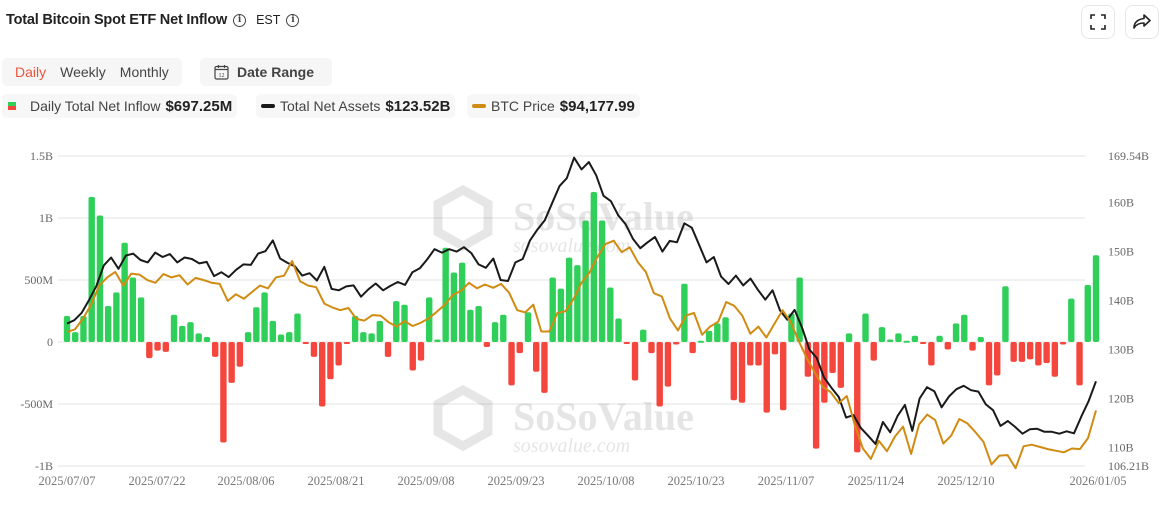  What do you see at coordinates (240, 20) in the screenshot?
I see `info-icon: i` at bounding box center [240, 20].